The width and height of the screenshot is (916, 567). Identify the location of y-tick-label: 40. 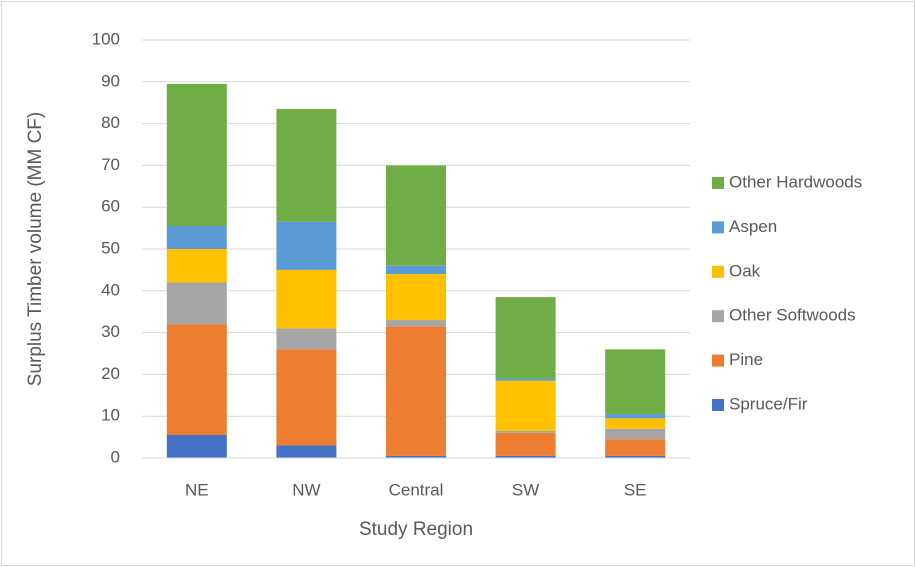
(110, 289).